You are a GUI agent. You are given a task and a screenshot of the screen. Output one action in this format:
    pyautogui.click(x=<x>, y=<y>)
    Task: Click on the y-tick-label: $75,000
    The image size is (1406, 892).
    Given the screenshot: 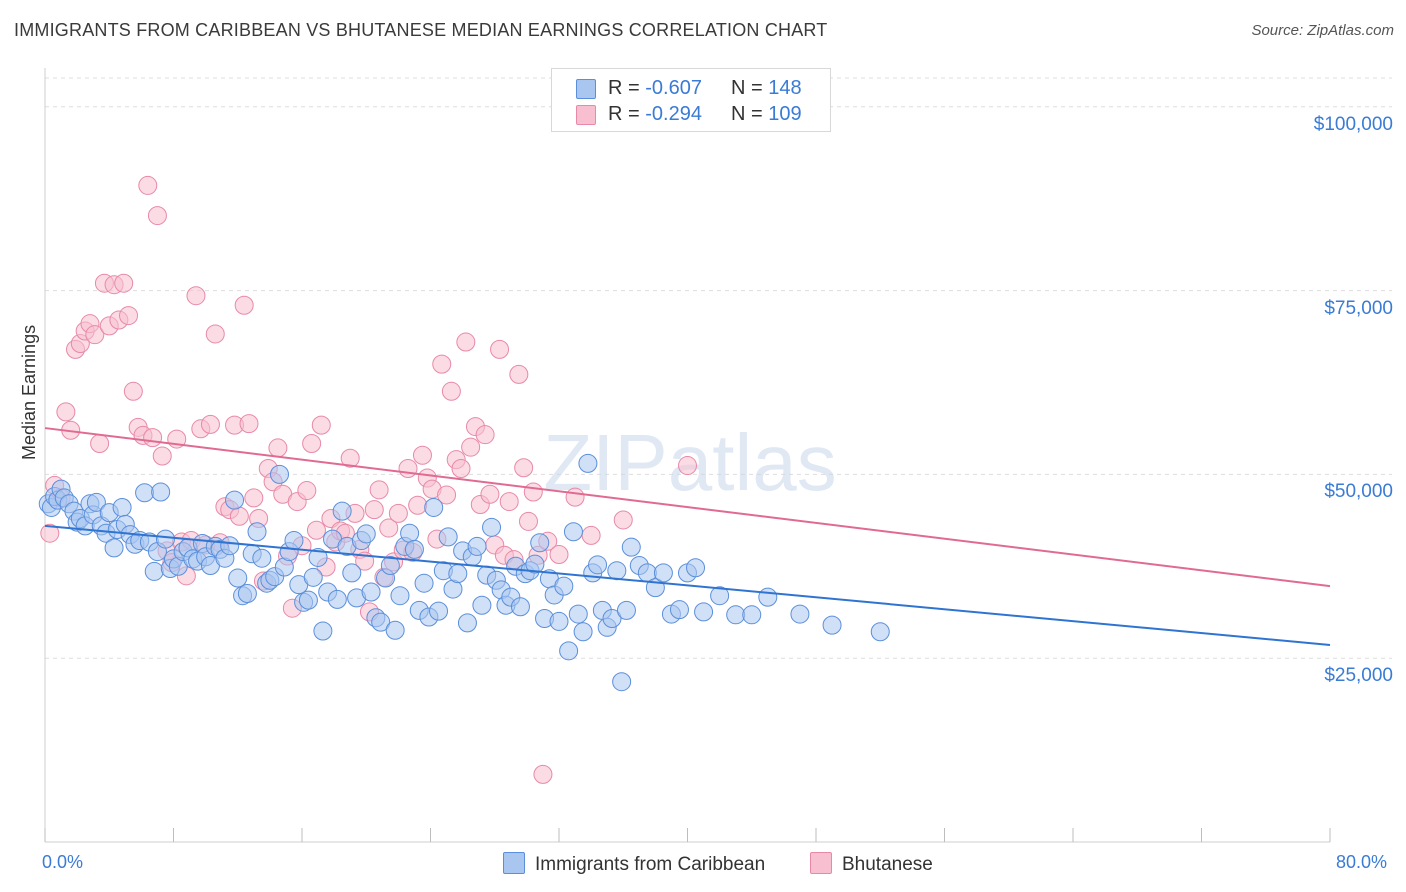 What is the action you would take?
    pyautogui.click(x=1358, y=308)
    